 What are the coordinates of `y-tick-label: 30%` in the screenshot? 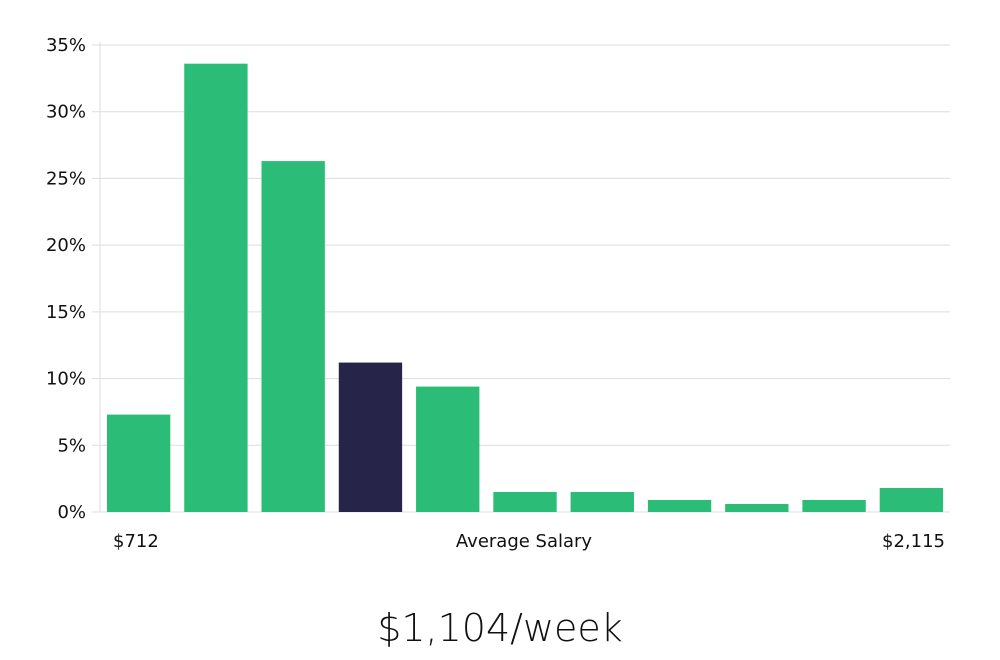 It's located at (66, 112).